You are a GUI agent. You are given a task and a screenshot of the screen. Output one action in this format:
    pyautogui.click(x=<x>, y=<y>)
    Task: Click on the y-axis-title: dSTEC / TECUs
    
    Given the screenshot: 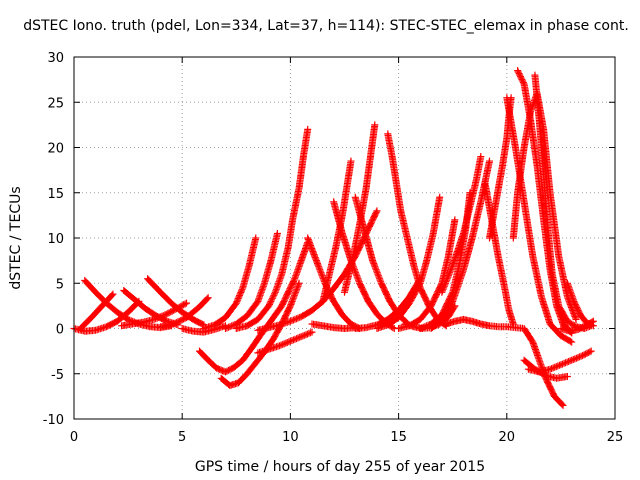 What is the action you would take?
    pyautogui.click(x=16, y=237)
    